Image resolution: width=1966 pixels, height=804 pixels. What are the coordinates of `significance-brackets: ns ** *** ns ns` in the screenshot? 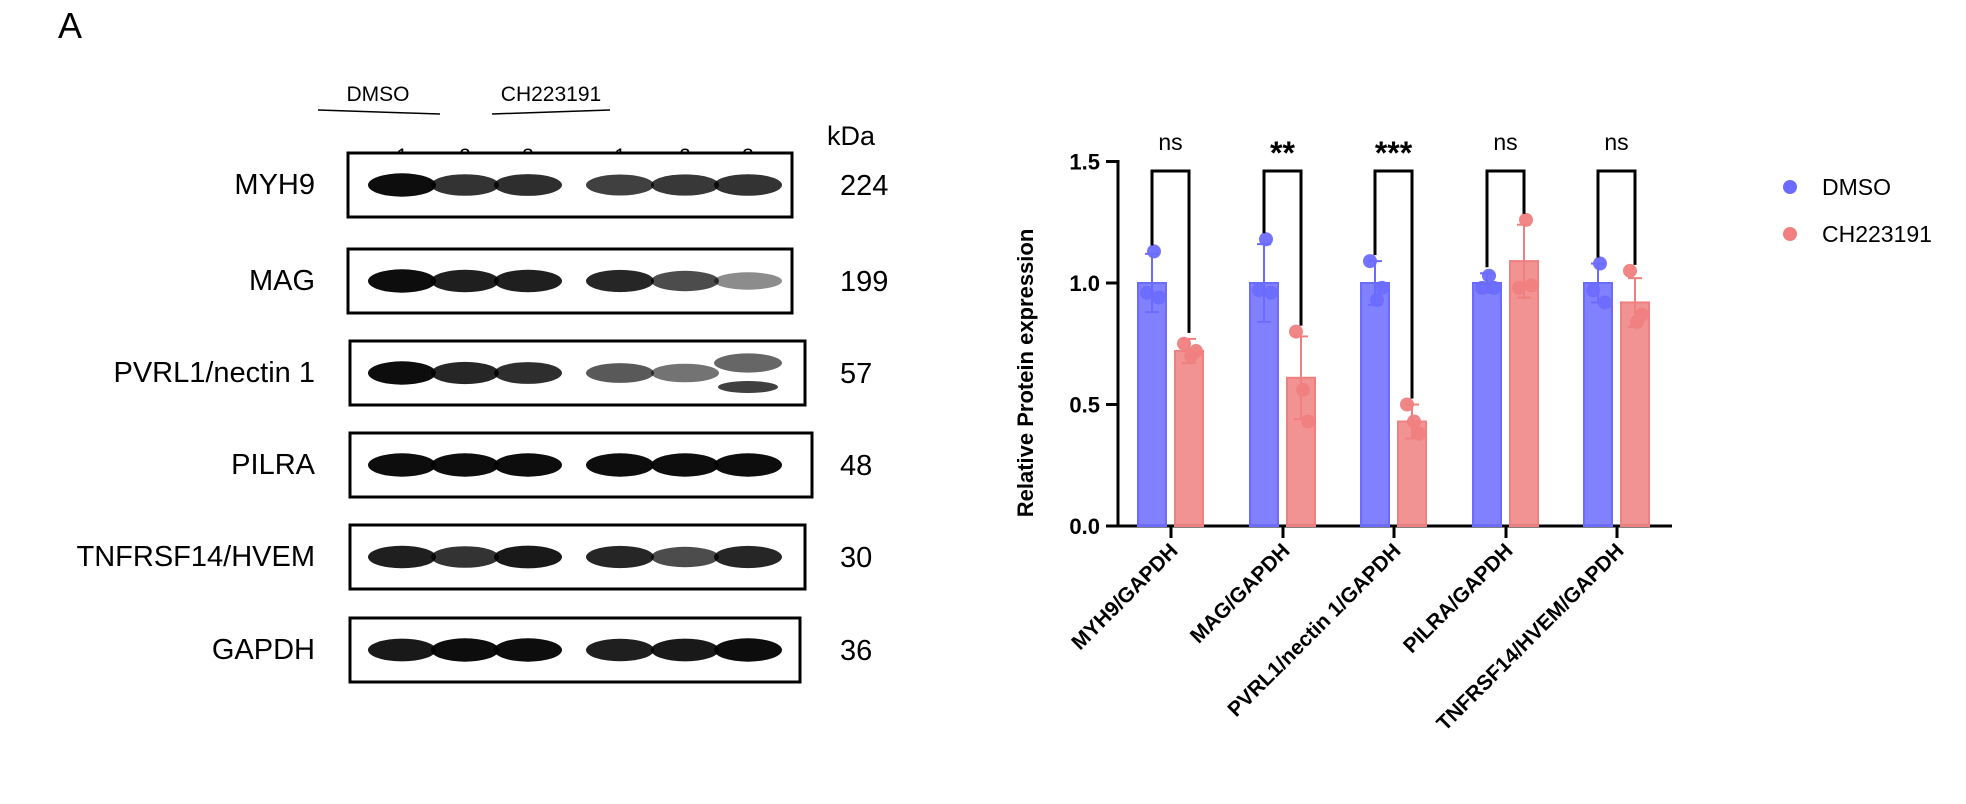 It's located at (1393, 264).